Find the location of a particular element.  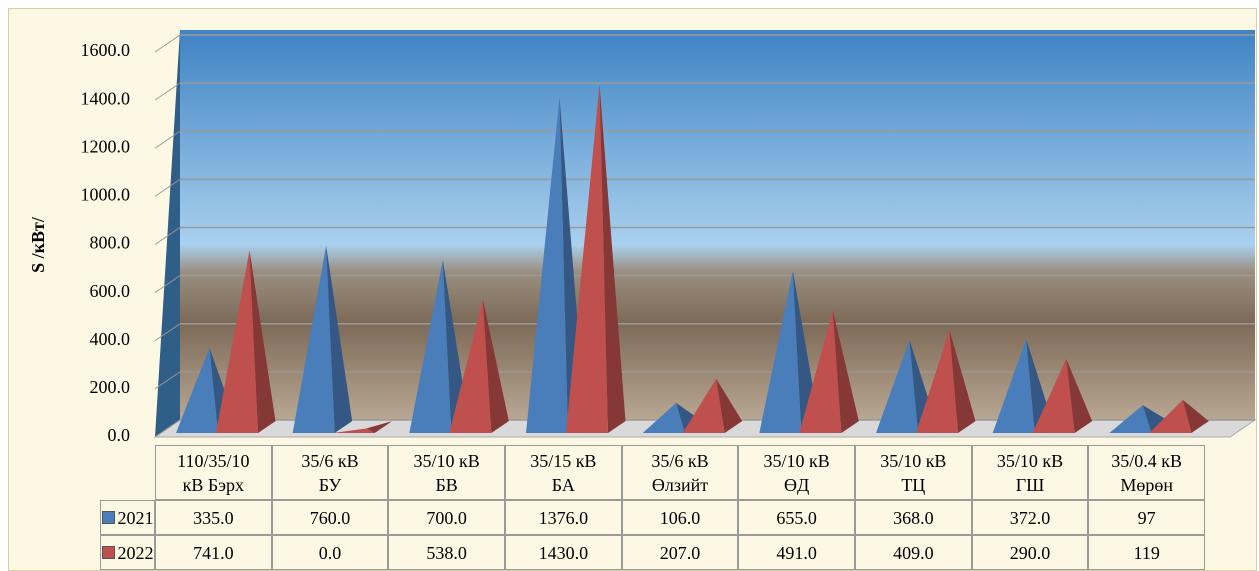

category-label: 35/10 кВ ГШ is located at coordinates (1030, 472).